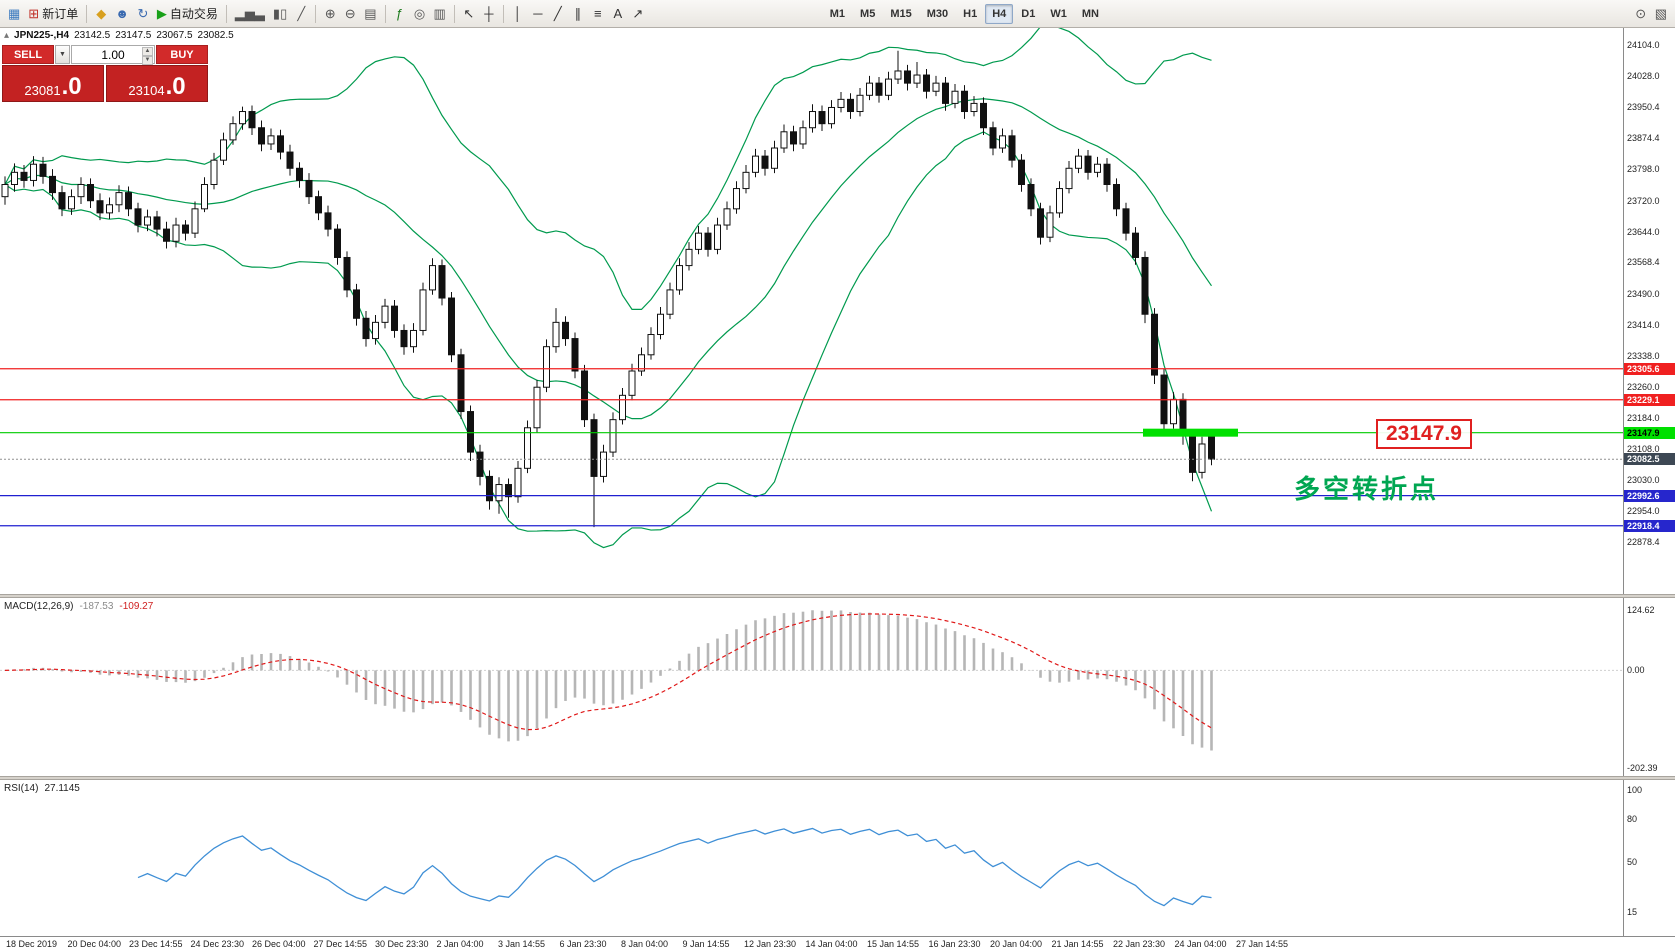 The height and width of the screenshot is (952, 1675). I want to click on timeframe-h4: H4, so click(999, 13).